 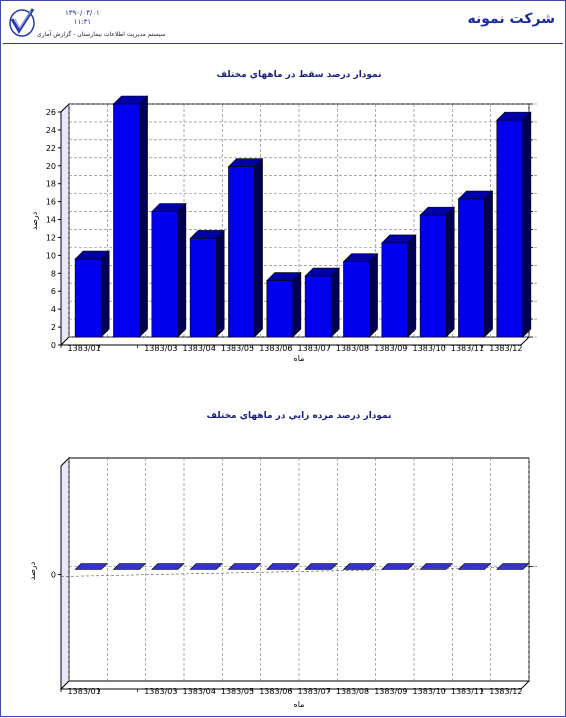 What do you see at coordinates (51, 148) in the screenshot?
I see `y-tick-label: 22` at bounding box center [51, 148].